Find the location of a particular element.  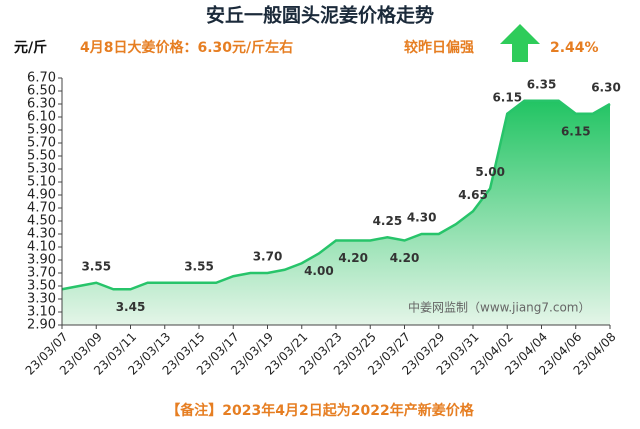

y-tick-label: 4.90 is located at coordinates (41, 195).